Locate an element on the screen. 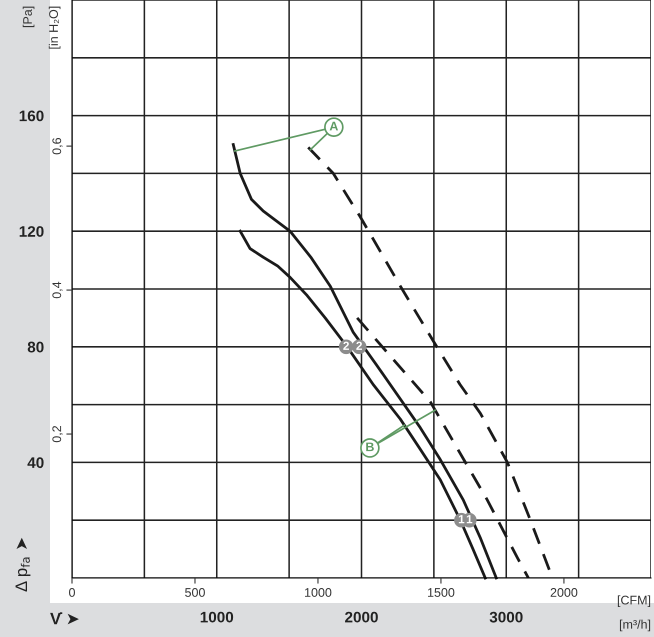 Image resolution: width=654 pixels, height=637 pixels. text: Δ p$_{fa}$ ➤ is located at coordinates (23, 565).